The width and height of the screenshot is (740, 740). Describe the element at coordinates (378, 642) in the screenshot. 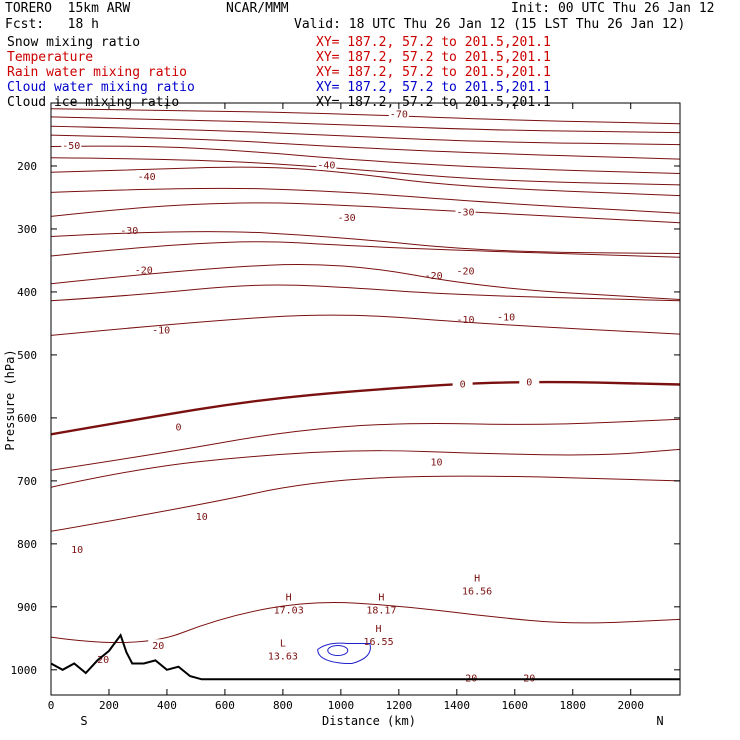

I see `extremum-value: 16.55` at that location.